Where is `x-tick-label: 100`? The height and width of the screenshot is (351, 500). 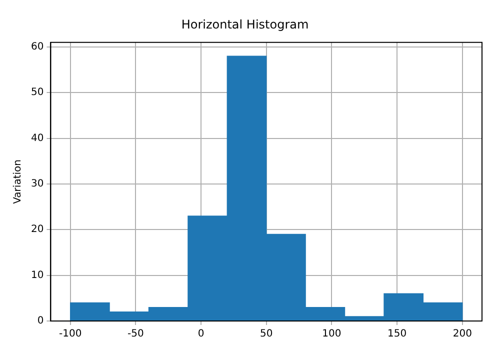 x-tick-label: 100 is located at coordinates (332, 334).